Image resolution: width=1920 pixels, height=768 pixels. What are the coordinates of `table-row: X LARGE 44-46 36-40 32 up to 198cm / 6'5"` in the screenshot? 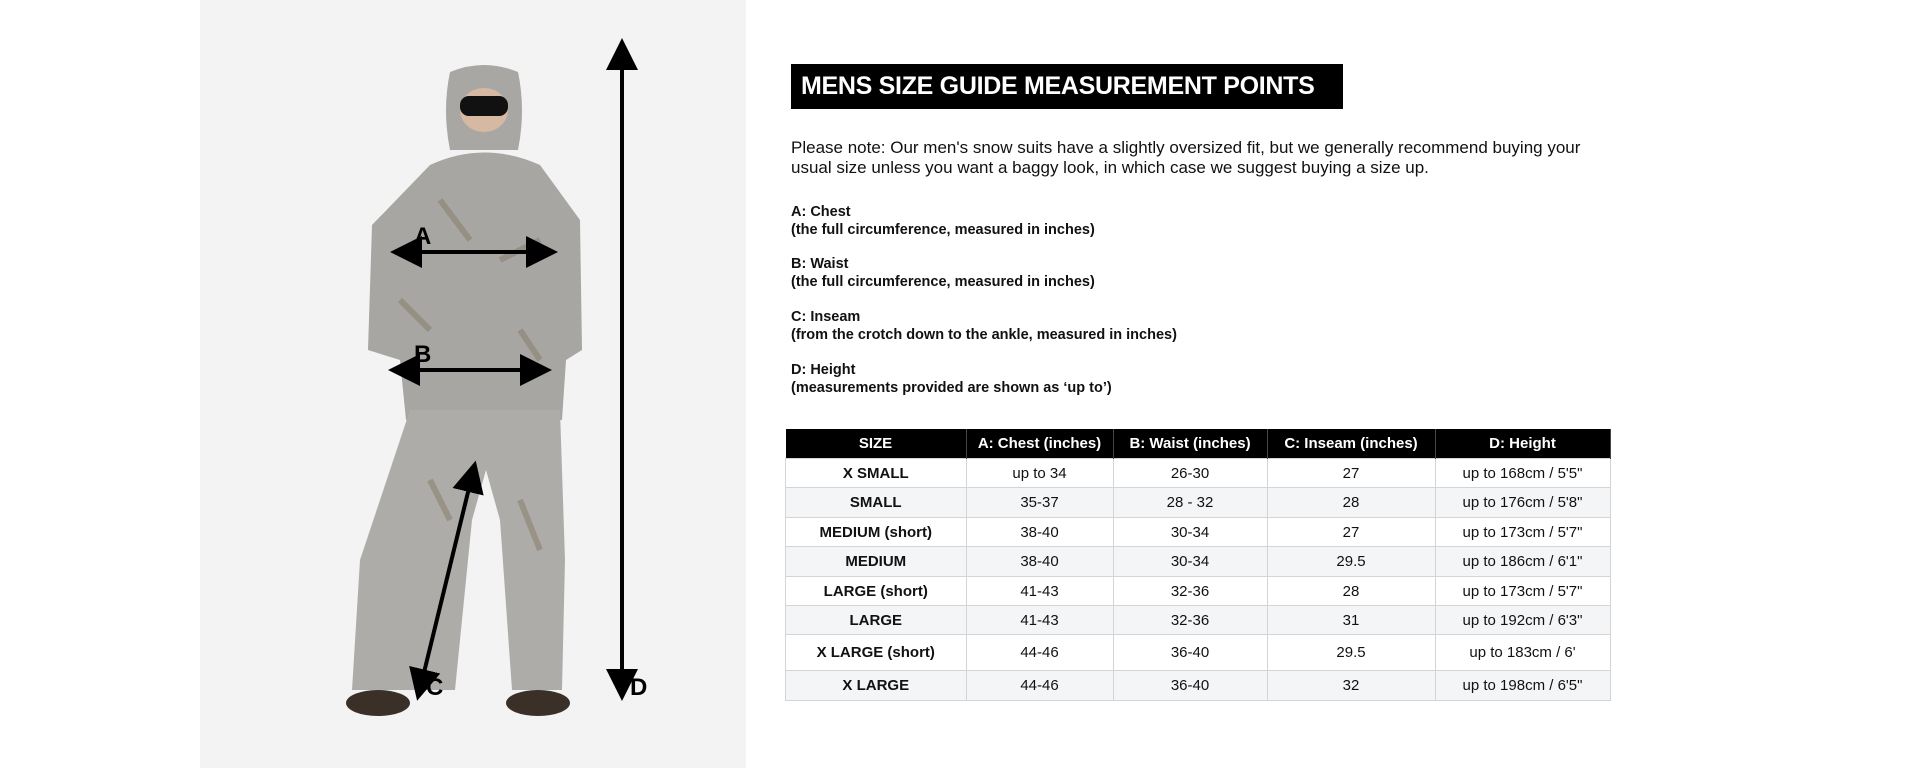 It's located at (1198, 685).